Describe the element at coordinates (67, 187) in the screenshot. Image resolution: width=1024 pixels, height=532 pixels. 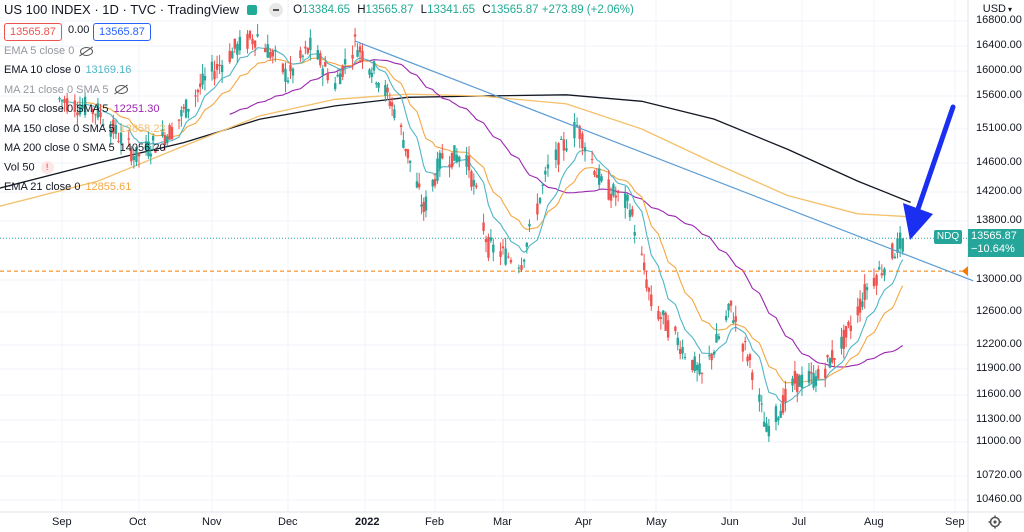
I see `legend-row: EMA 21 close 0 12855.61` at that location.